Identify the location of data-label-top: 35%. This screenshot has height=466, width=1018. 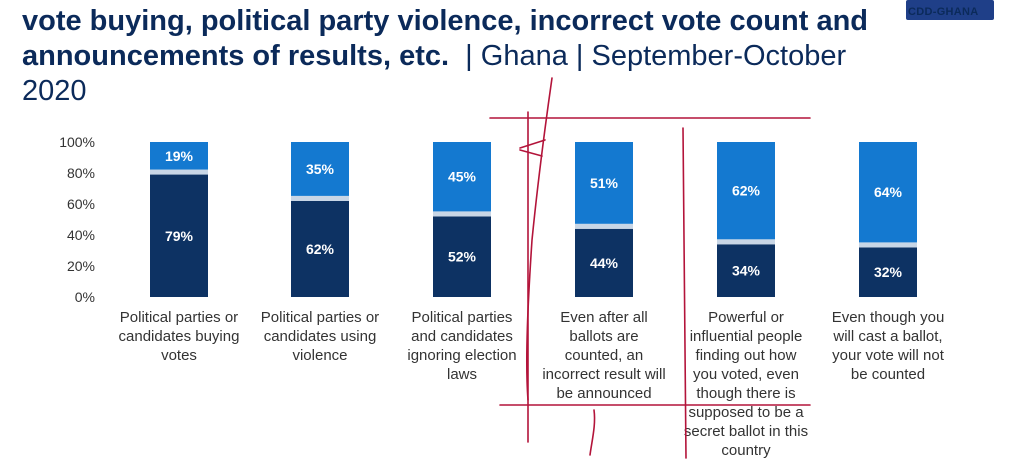
(320, 169).